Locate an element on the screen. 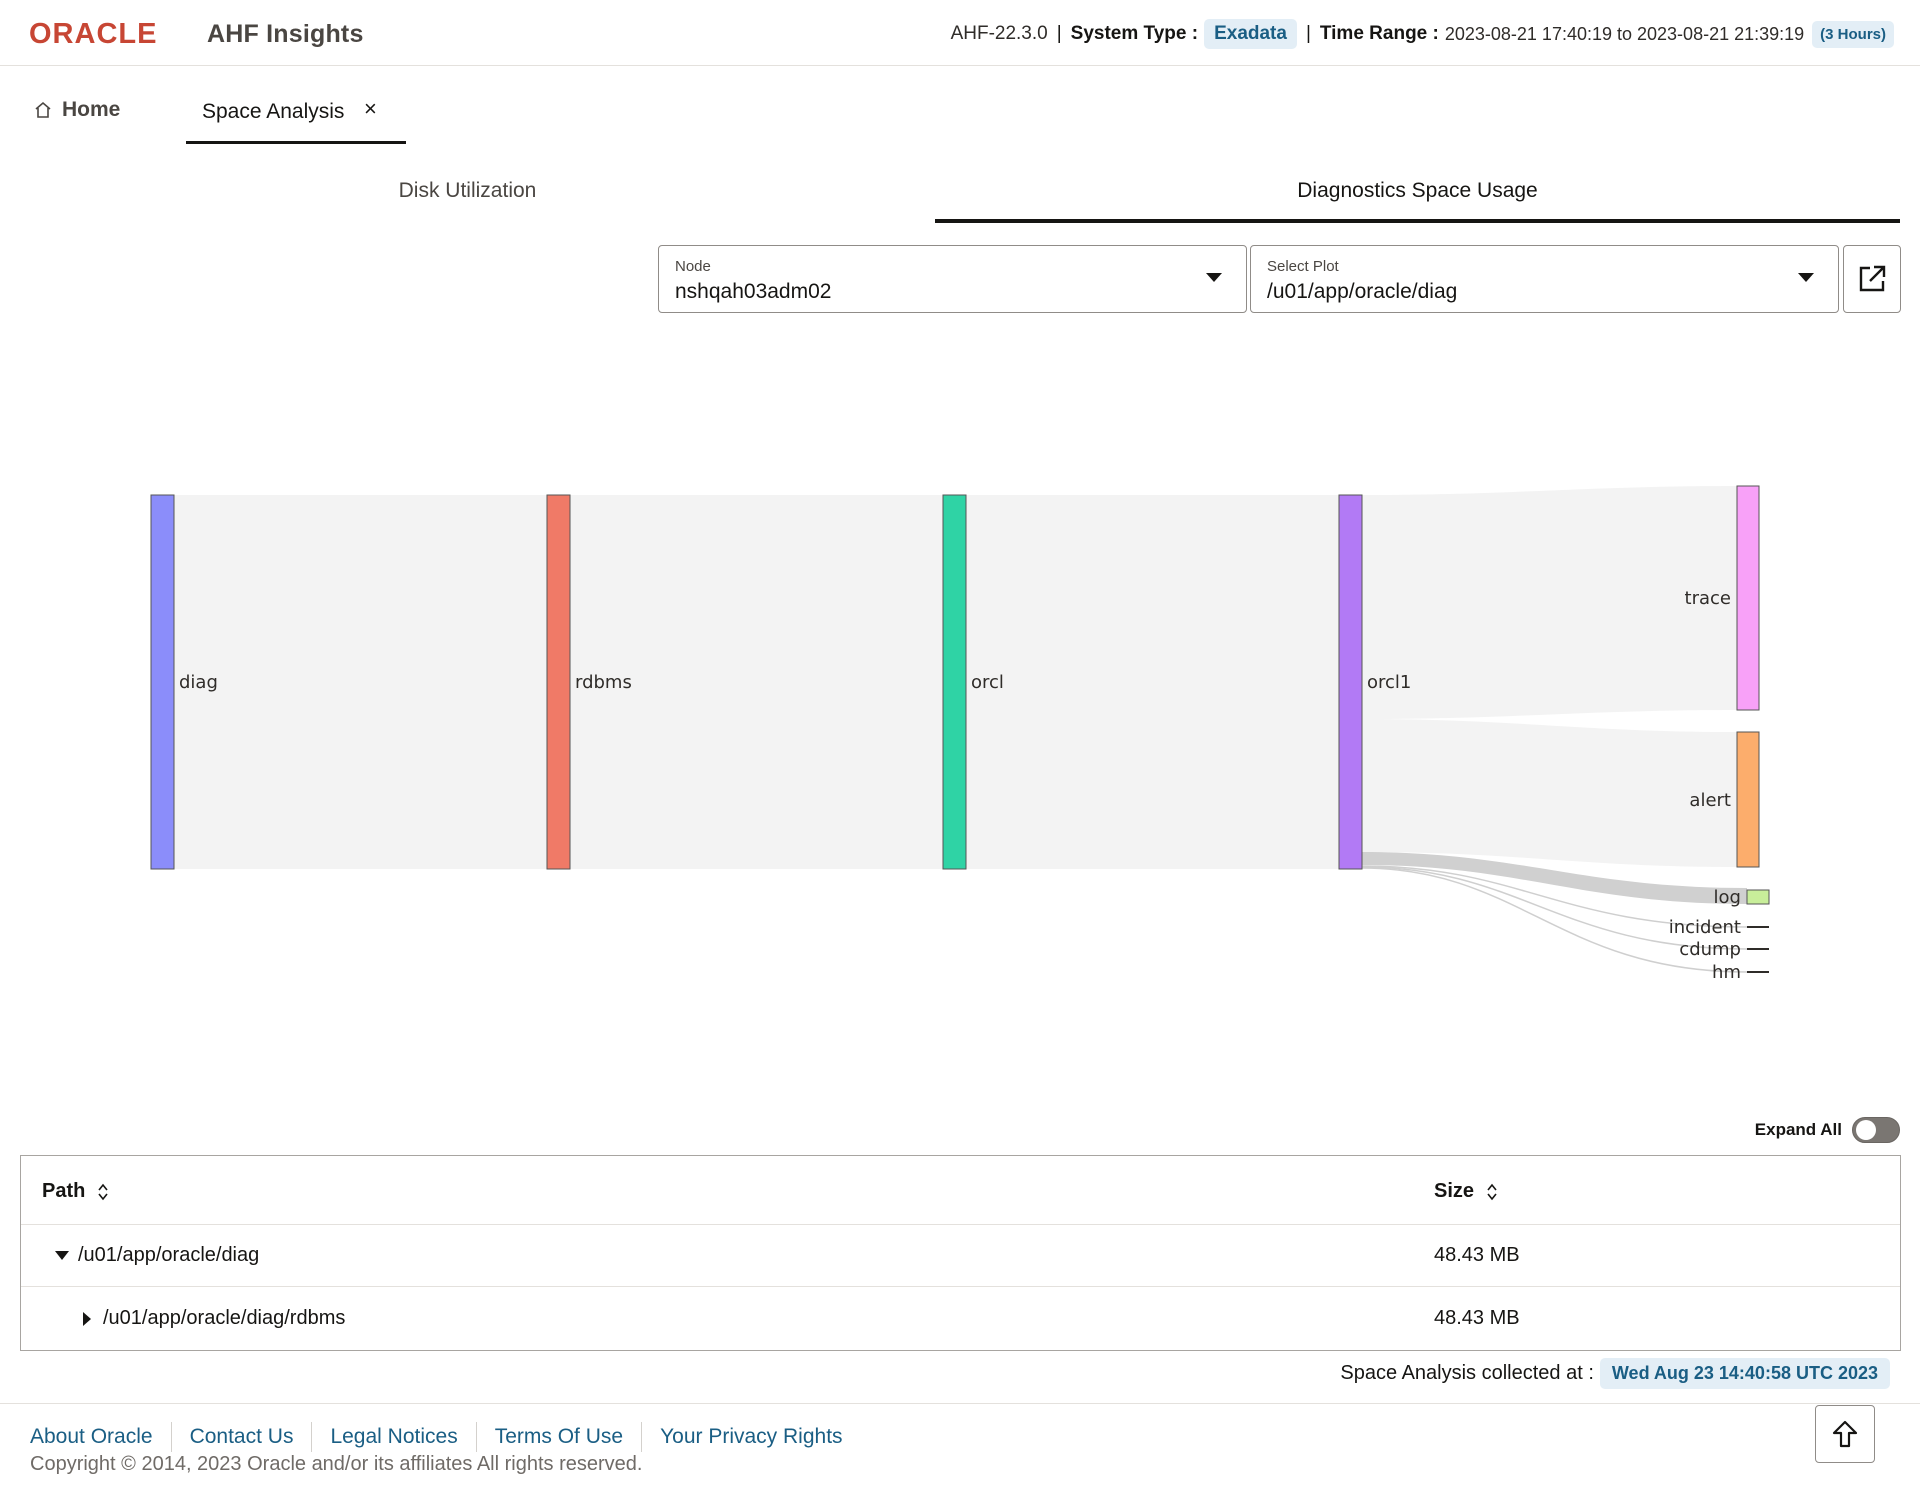 The height and width of the screenshot is (1492, 1920). expand-caret-icon is located at coordinates (87, 1318).